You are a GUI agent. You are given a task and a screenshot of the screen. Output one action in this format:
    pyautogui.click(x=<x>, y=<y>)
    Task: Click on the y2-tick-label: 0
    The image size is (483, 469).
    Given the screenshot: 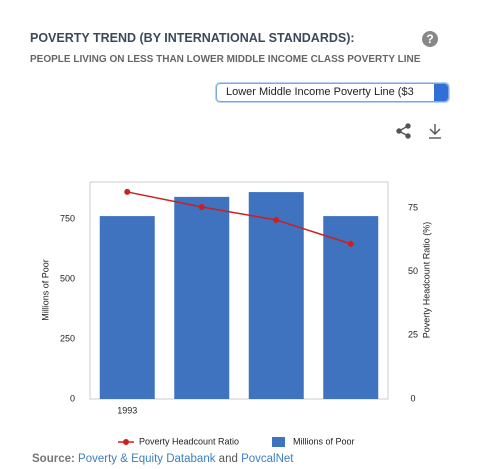 What is the action you would take?
    pyautogui.click(x=412, y=398)
    